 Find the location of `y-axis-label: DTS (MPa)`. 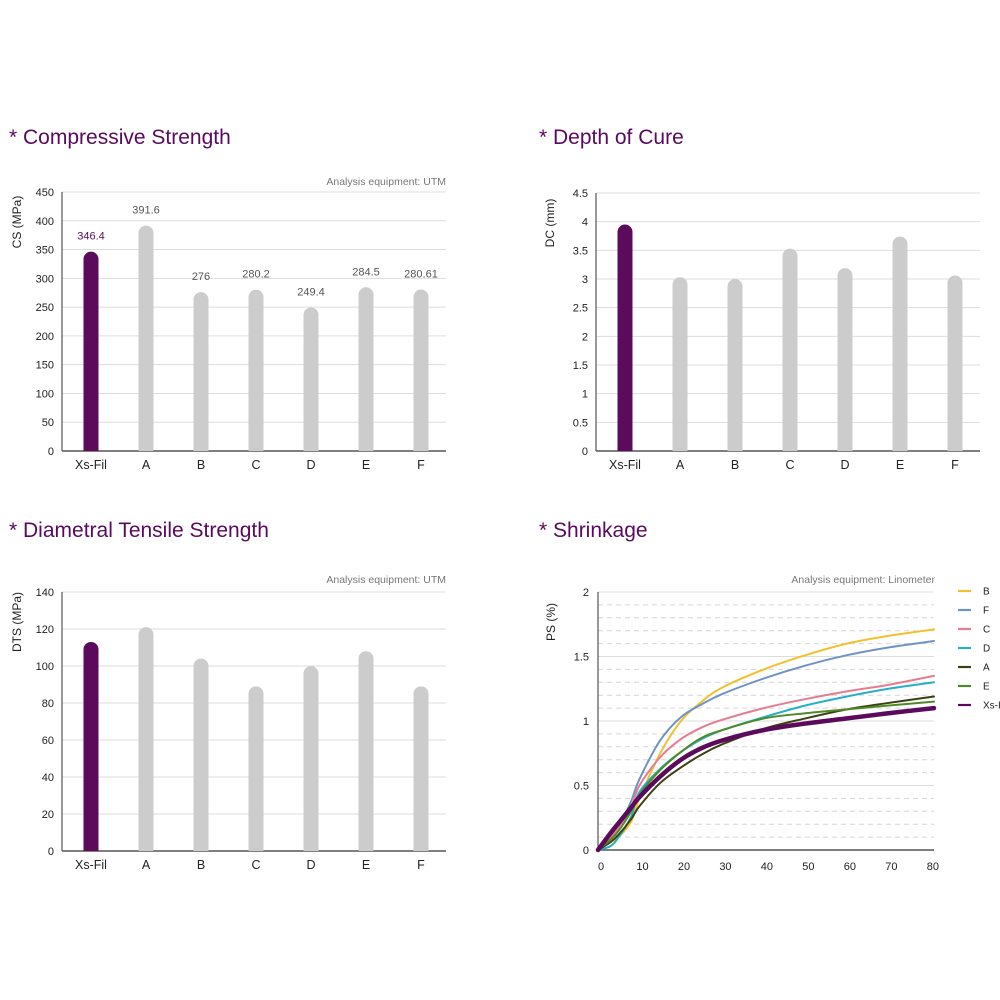

y-axis-label: DTS (MPa) is located at coordinates (17, 622).